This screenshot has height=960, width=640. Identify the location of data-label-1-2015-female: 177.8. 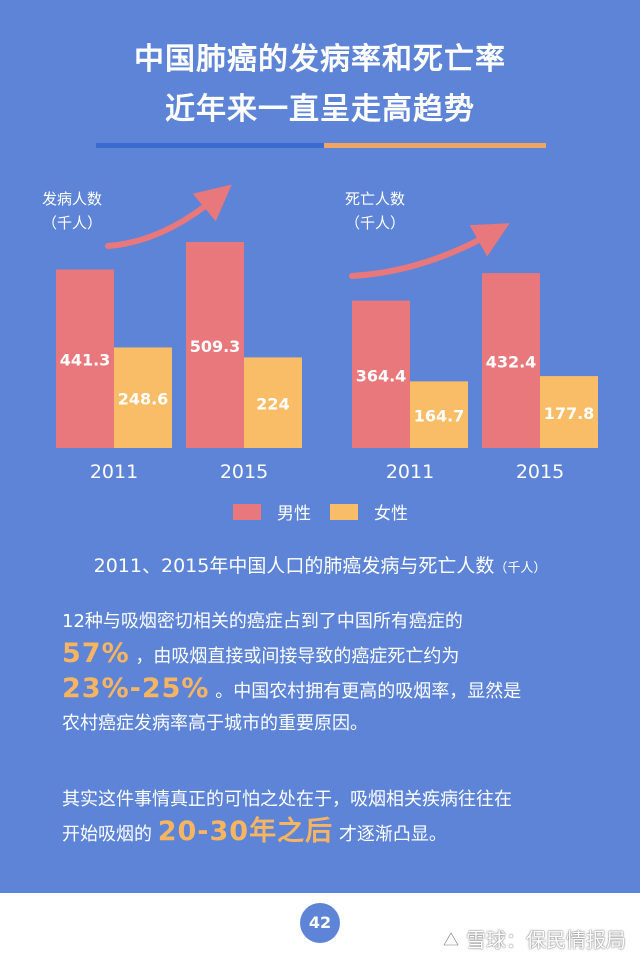
(569, 413).